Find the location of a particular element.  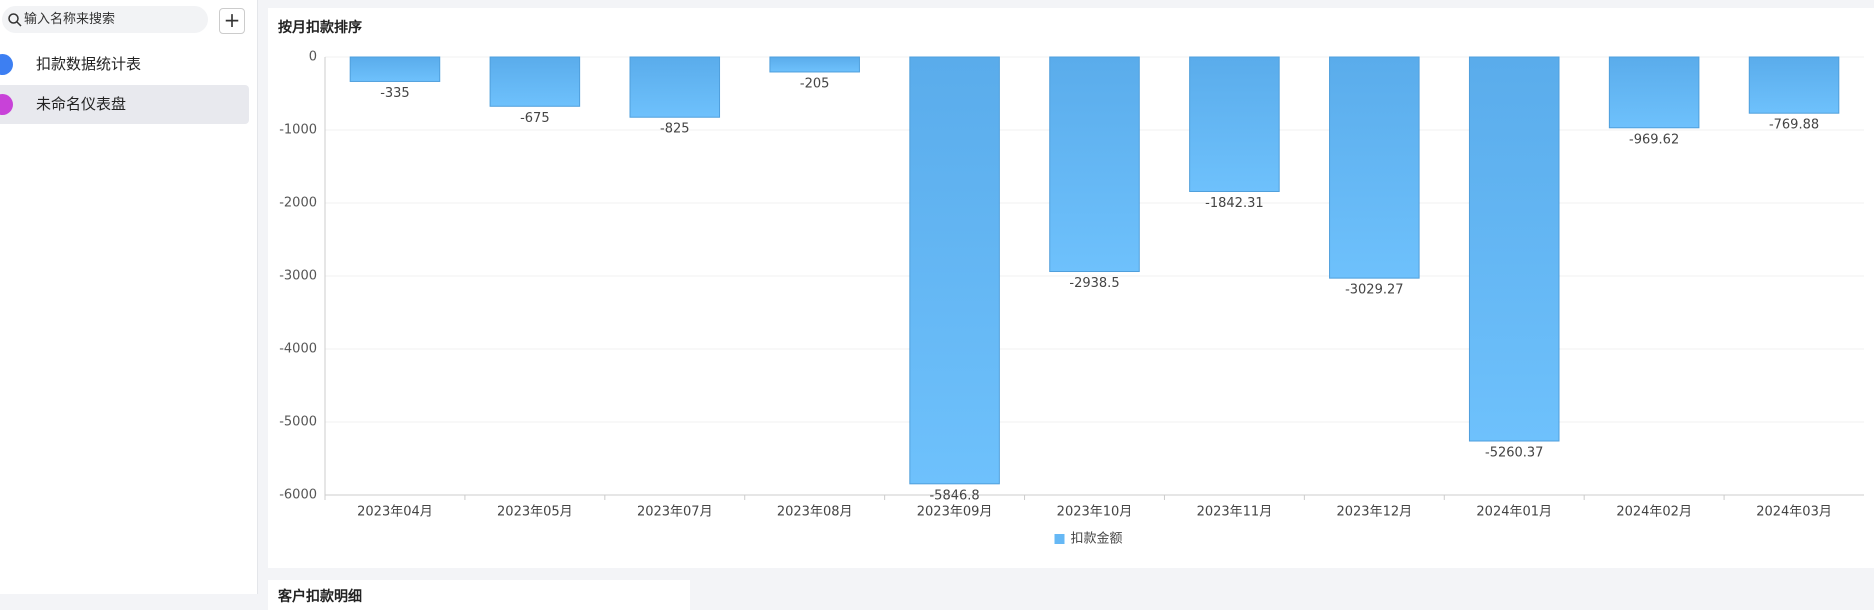

value-label: -5846.8 is located at coordinates (954, 495).